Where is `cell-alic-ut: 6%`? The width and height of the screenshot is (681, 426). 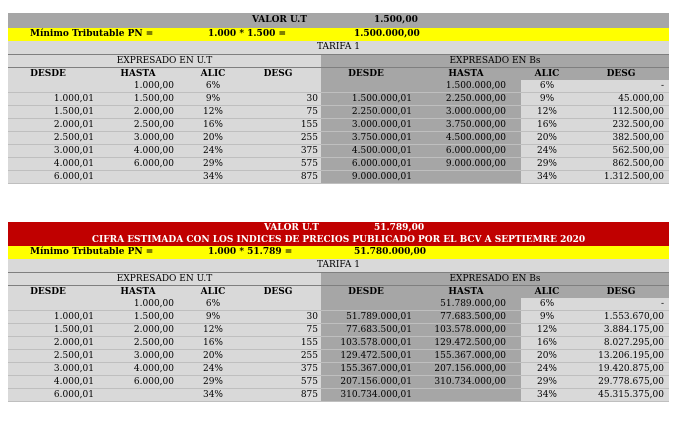 cell-alic-ut: 6% is located at coordinates (213, 304).